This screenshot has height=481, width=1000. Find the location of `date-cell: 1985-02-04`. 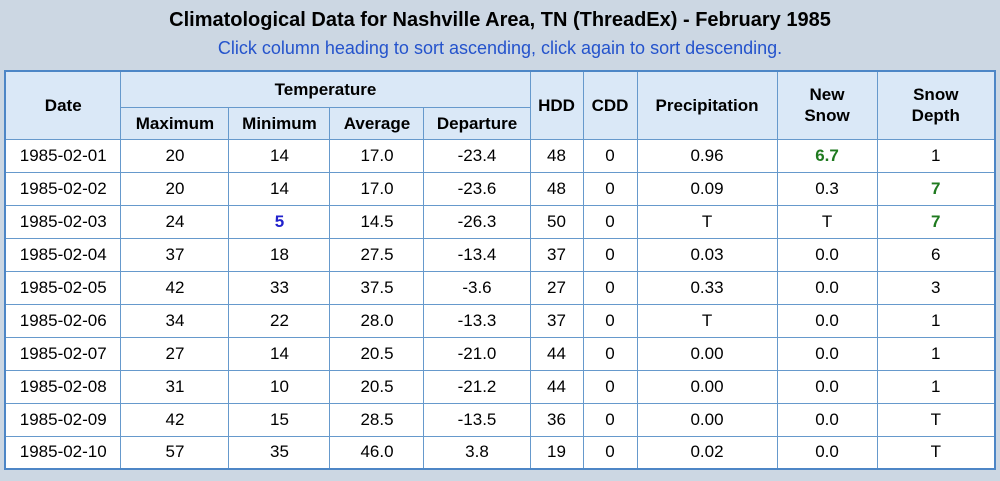

date-cell: 1985-02-04 is located at coordinates (63, 254).